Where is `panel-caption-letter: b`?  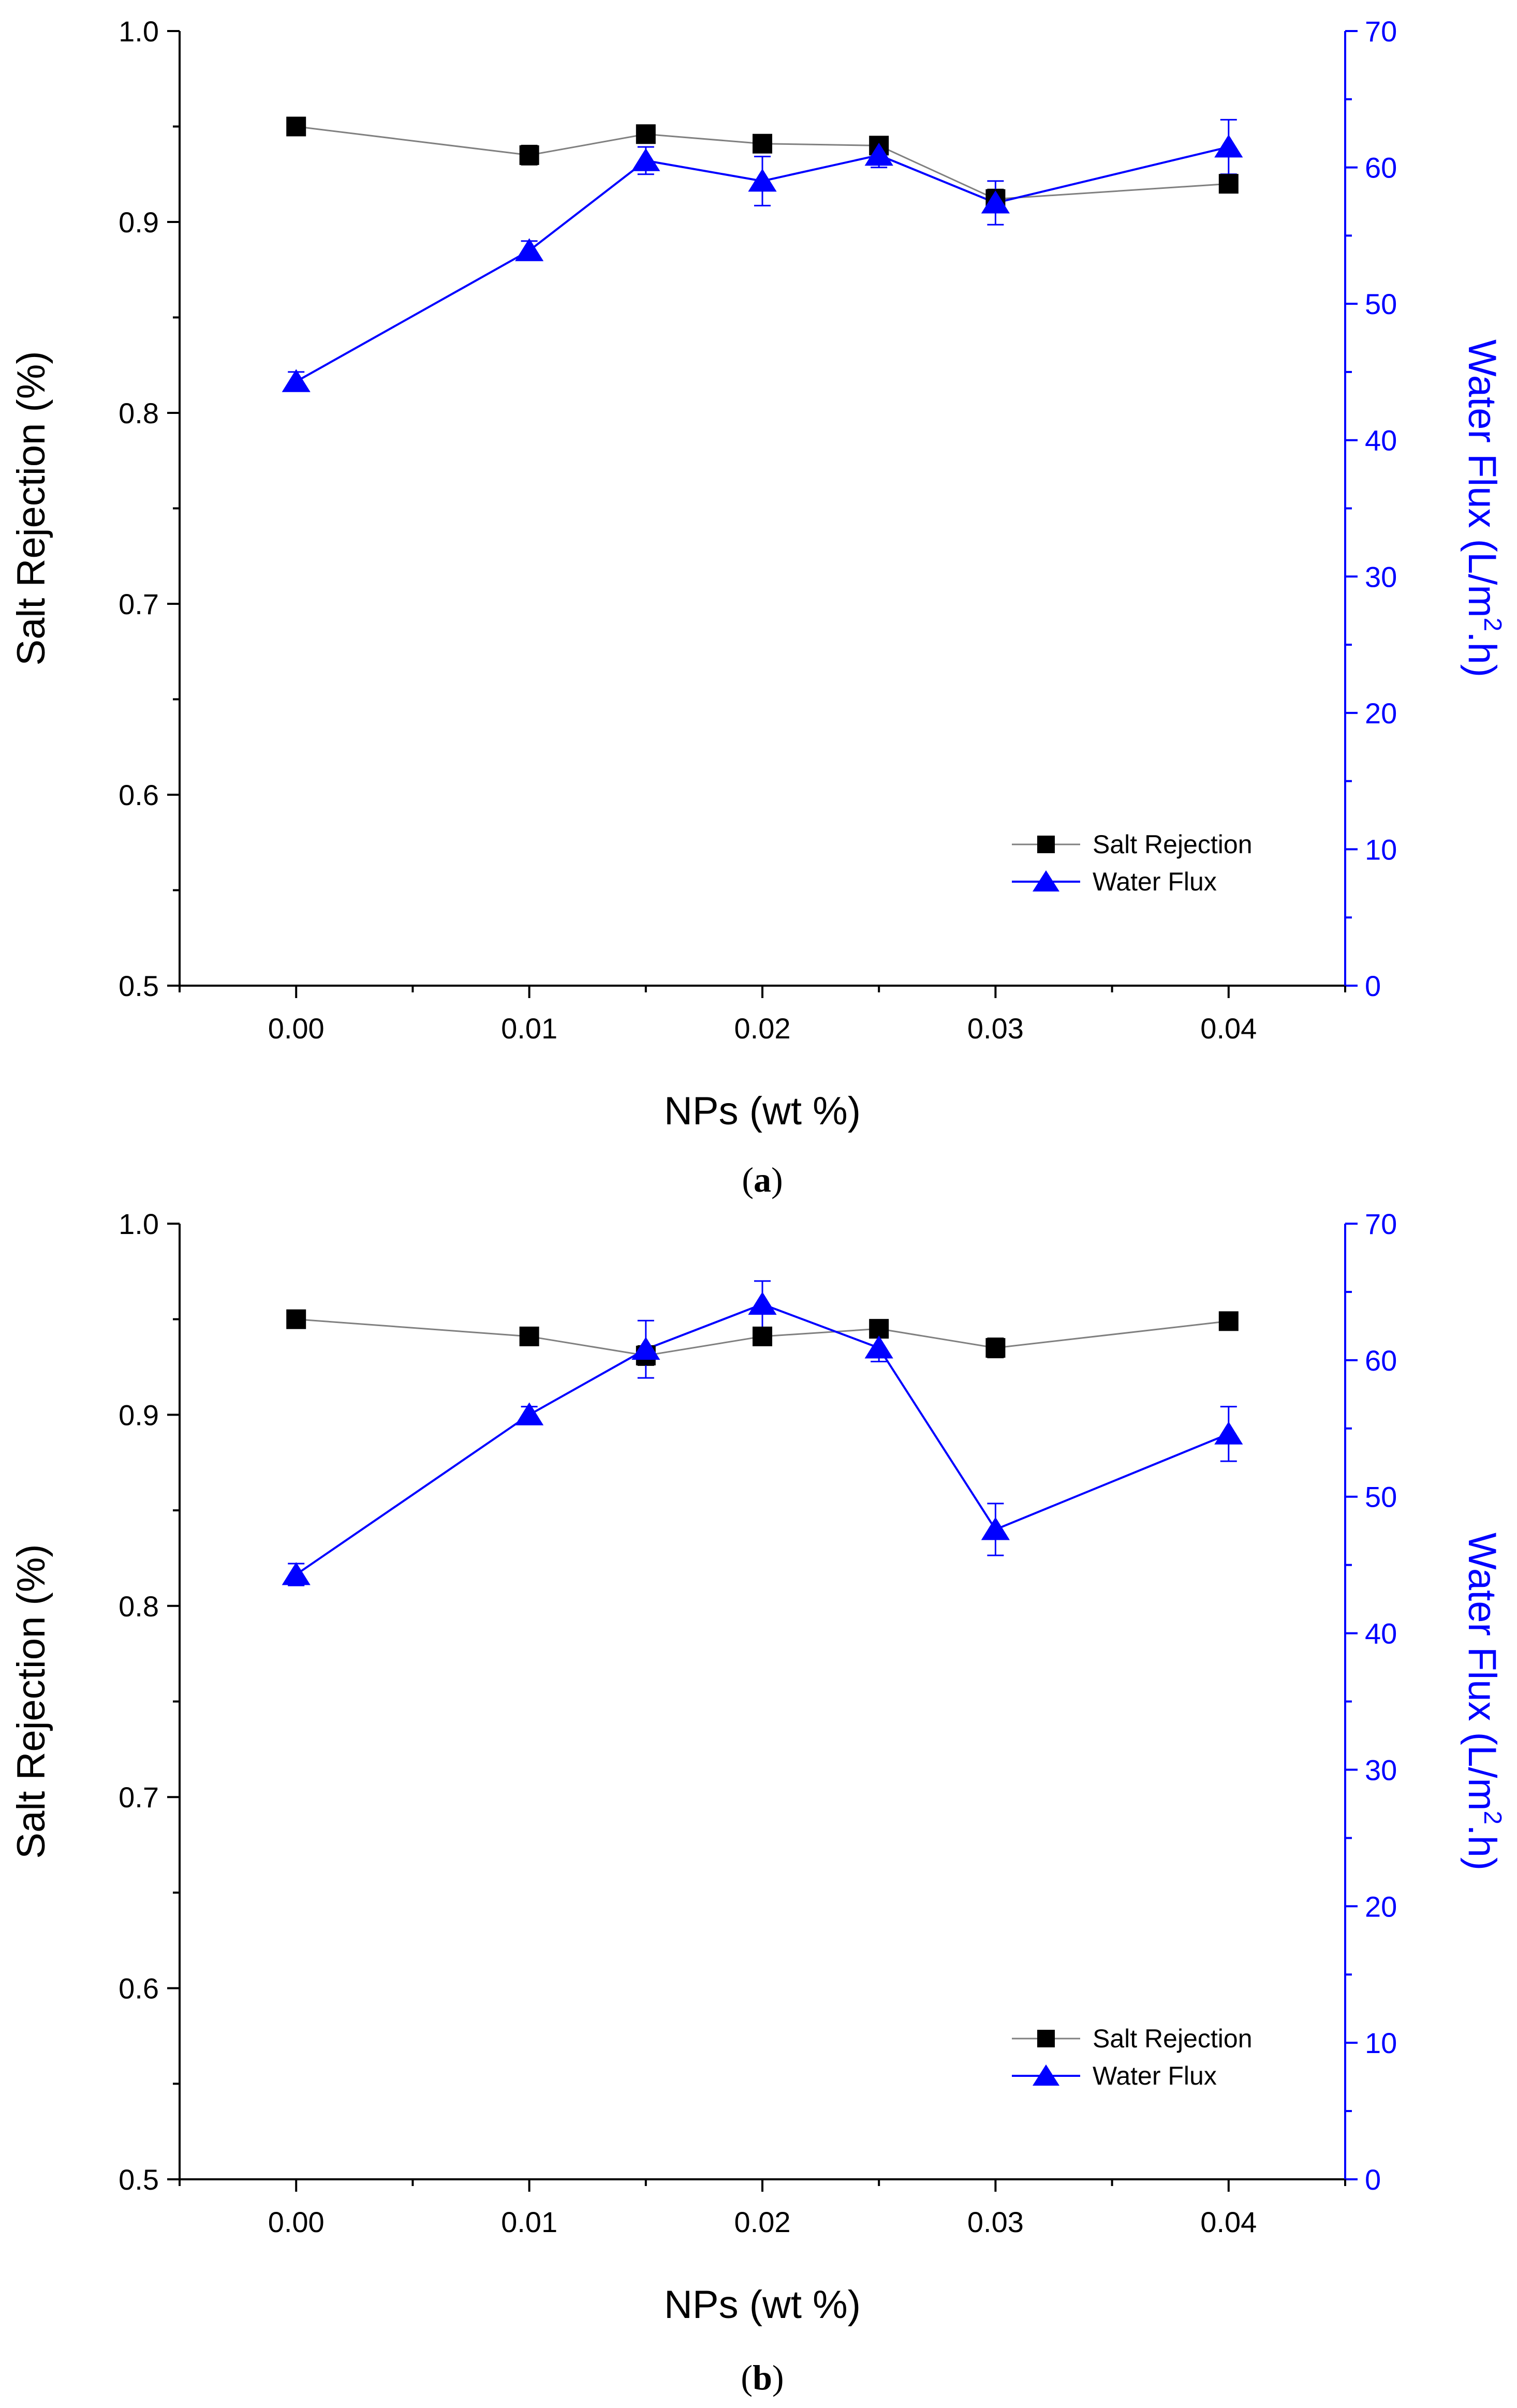
panel-caption-letter: b is located at coordinates (762, 2377).